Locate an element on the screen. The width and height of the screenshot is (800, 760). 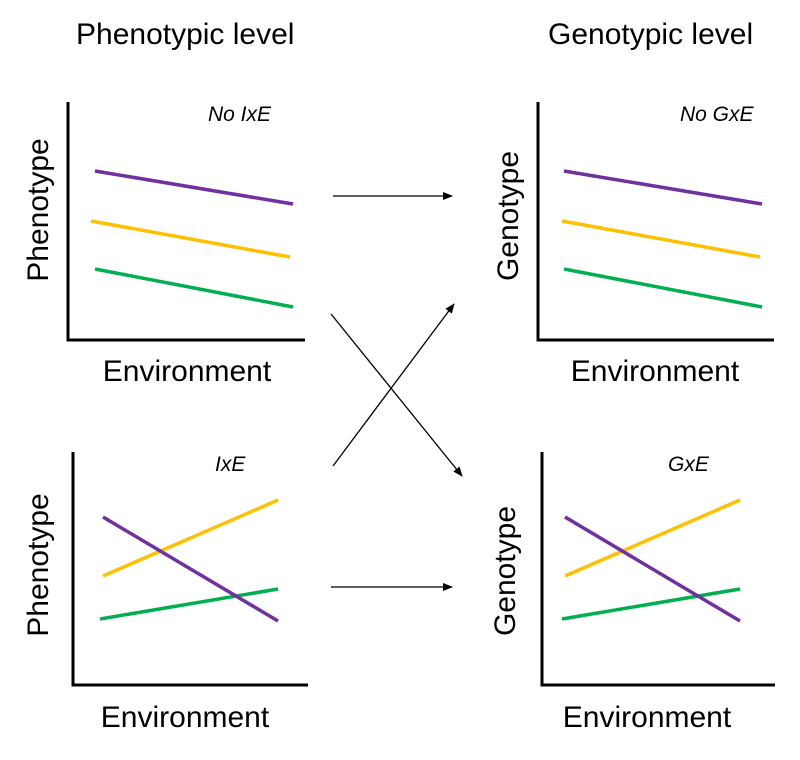
panel-geno-no-gxe: No GxE Genotype Environment is located at coordinates (633, 245).